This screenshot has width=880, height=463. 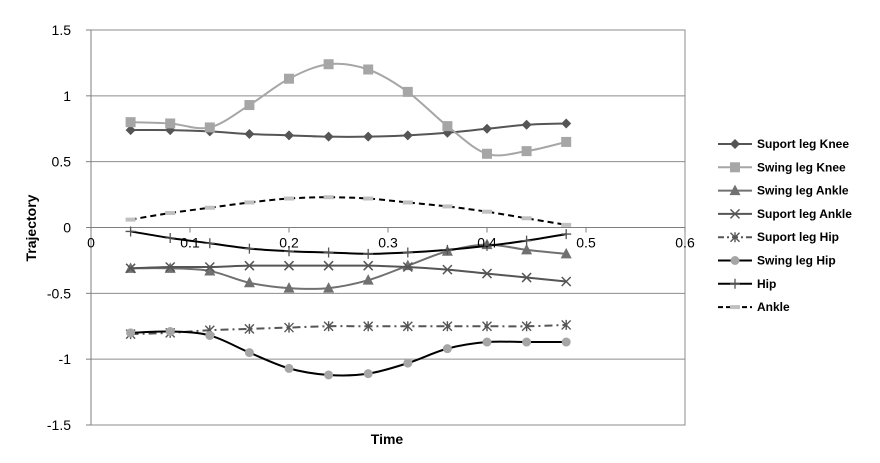 What do you see at coordinates (388, 243) in the screenshot?
I see `x-tick-label: 0.3` at bounding box center [388, 243].